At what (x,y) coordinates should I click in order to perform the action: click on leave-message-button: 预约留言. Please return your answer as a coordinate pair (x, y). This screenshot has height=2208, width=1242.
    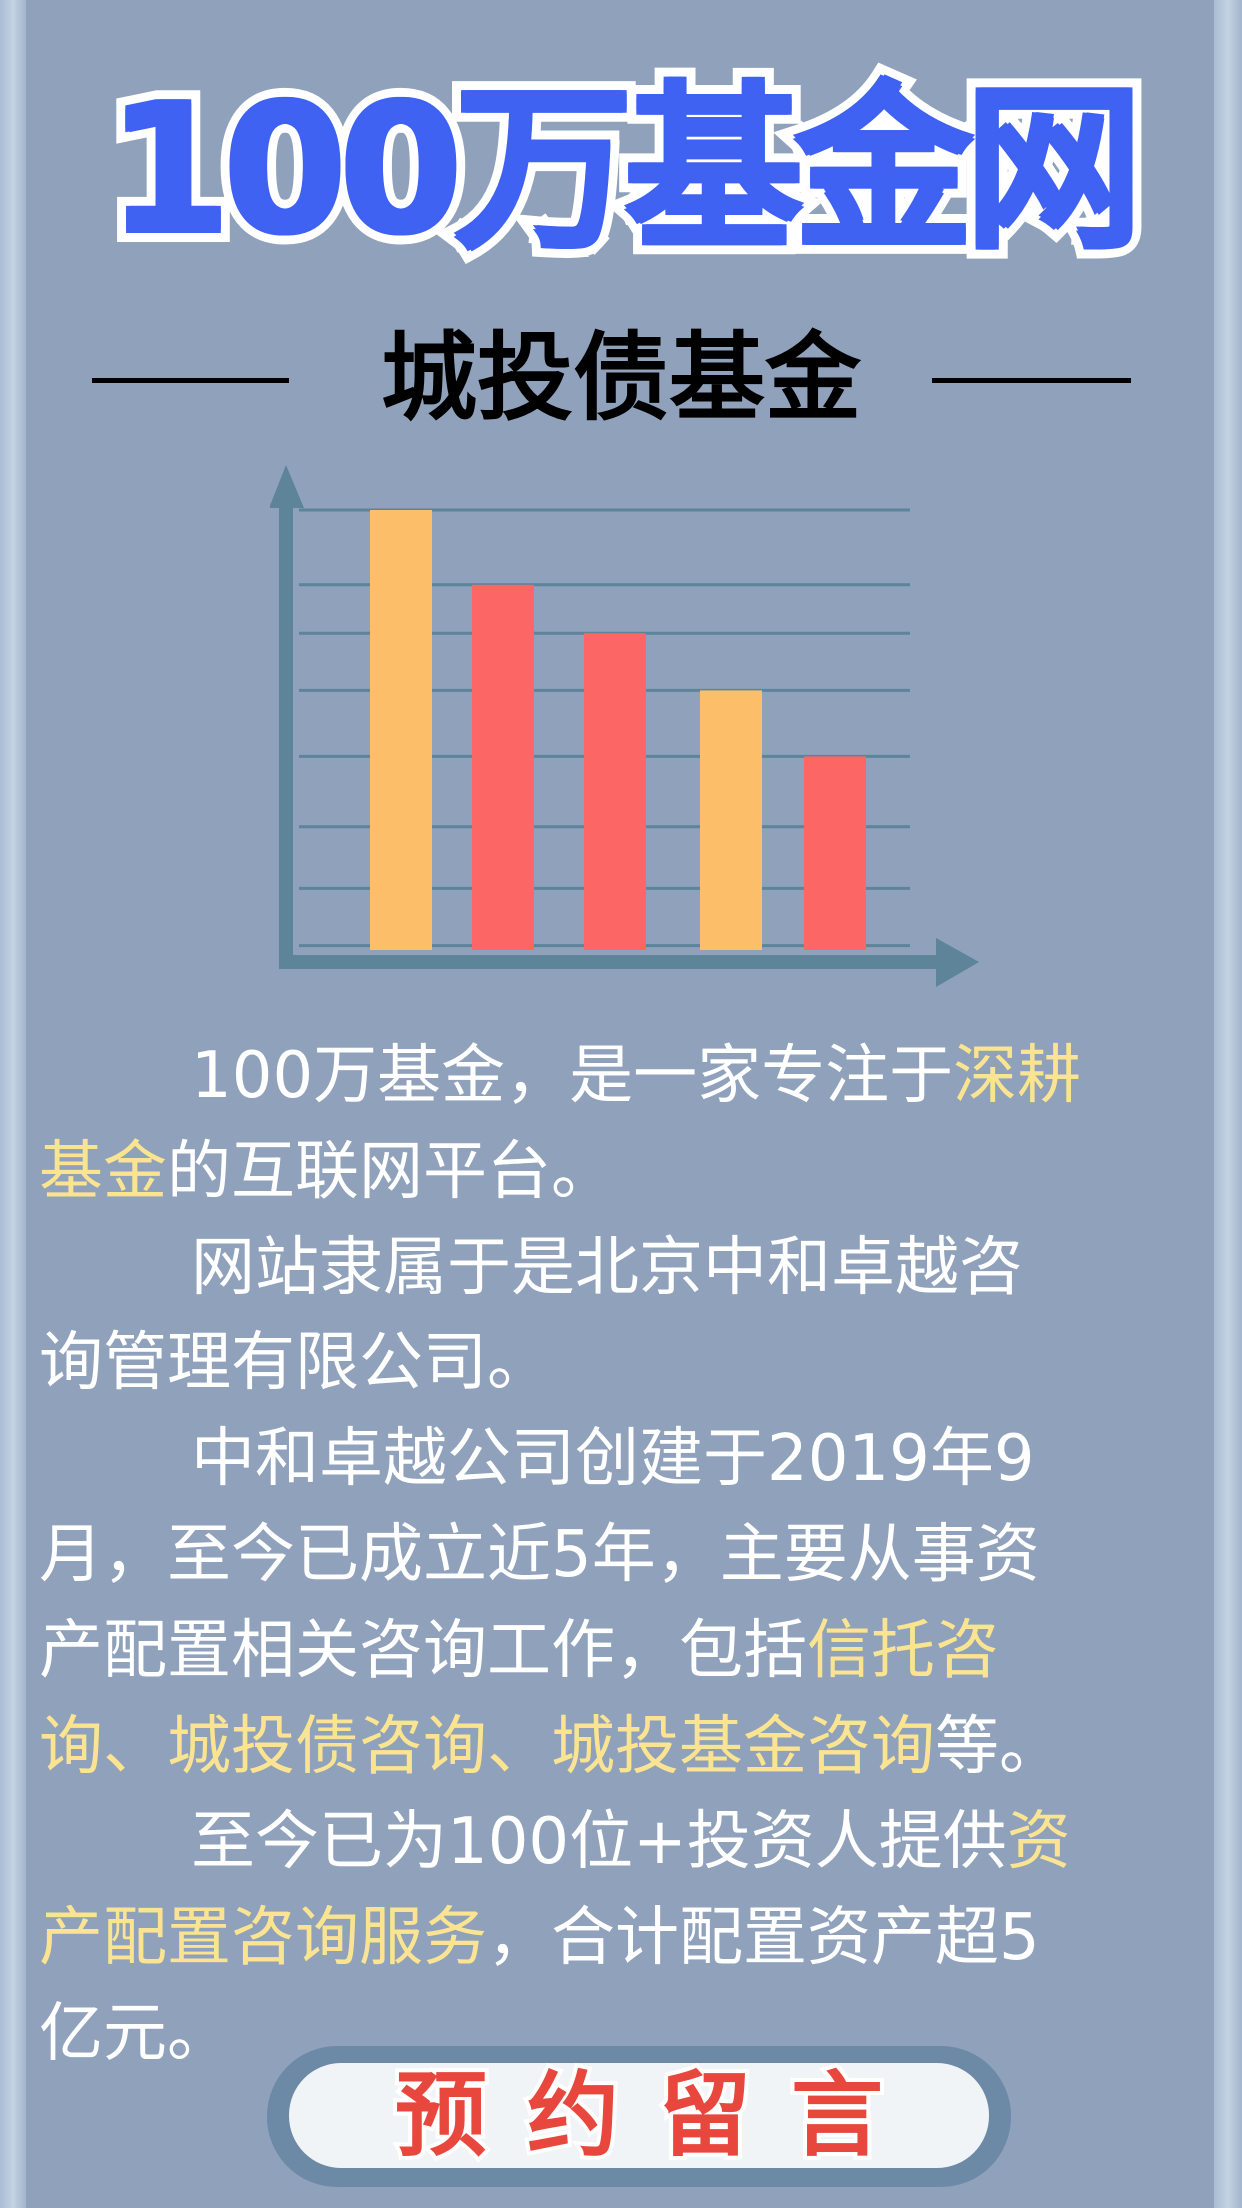
    Looking at the image, I should click on (639, 2116).